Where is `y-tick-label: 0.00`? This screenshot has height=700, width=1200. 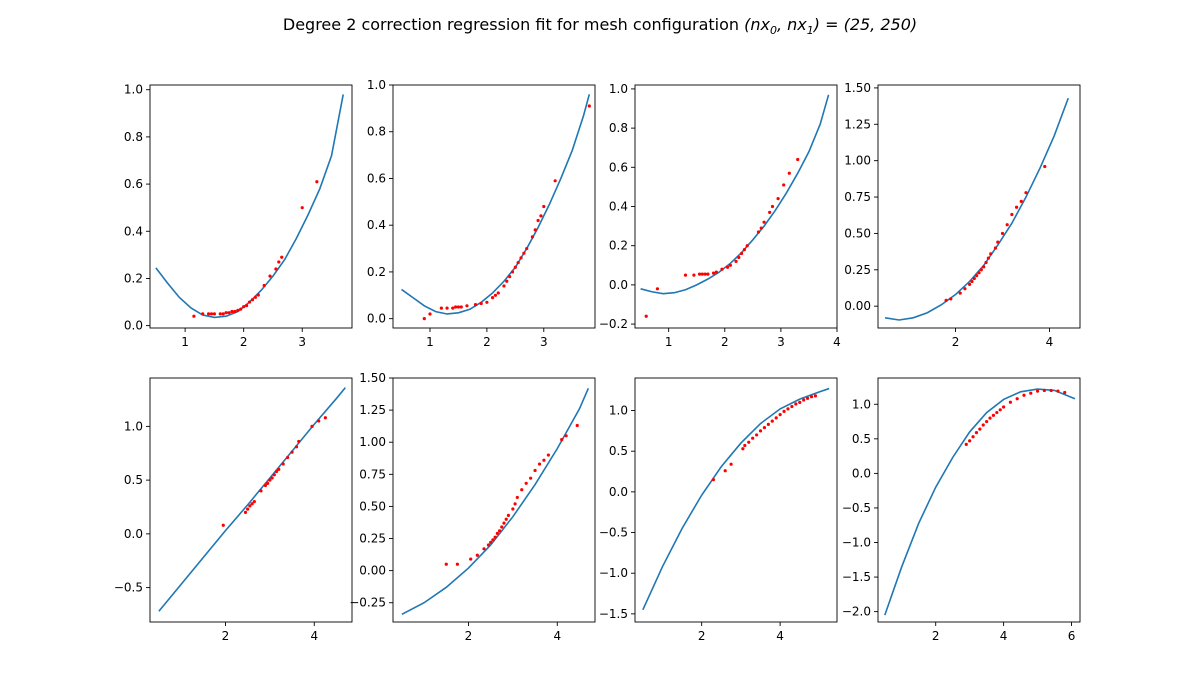 y-tick-label: 0.00 is located at coordinates (372, 571).